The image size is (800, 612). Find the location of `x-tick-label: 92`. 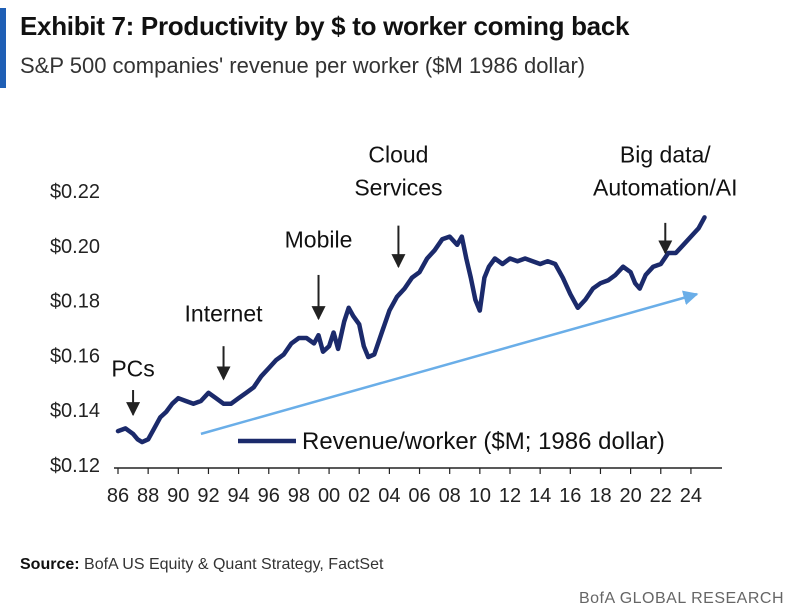

x-tick-label: 92 is located at coordinates (208, 496).